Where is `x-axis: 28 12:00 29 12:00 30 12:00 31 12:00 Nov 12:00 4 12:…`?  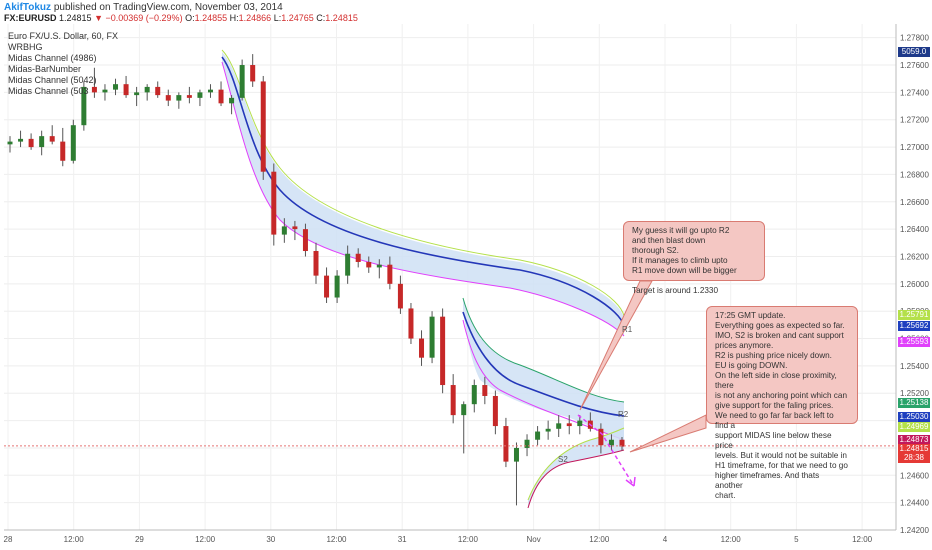 x-axis: 28 12:00 29 12:00 30 12:00 31 12:00 Nov 12:00 4 12:… is located at coordinates (450, 536).